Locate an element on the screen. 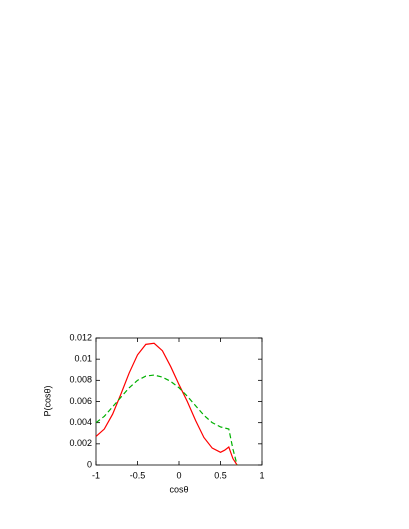 This screenshot has height=529, width=409. y-tick-label: 0.002 is located at coordinates (80, 443).